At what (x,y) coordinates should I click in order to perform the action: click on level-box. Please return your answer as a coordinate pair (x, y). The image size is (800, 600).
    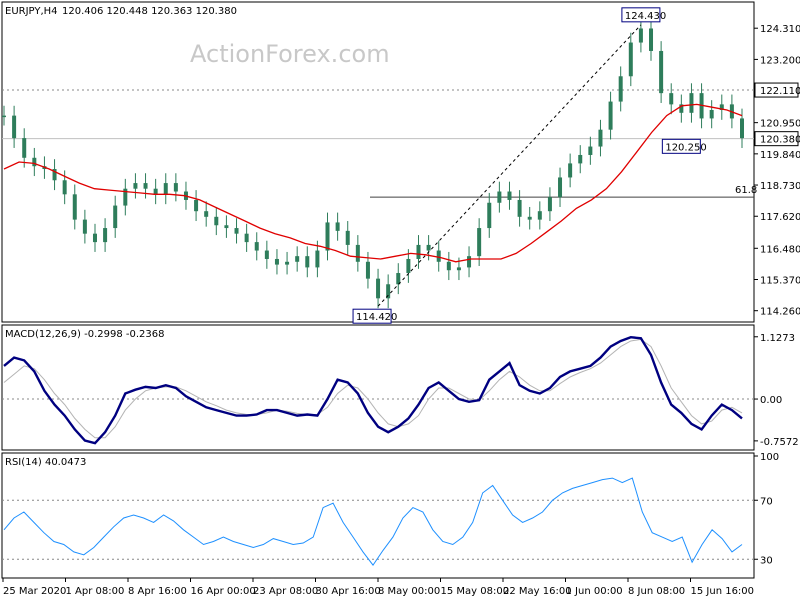
    Looking at the image, I should click on (776, 90).